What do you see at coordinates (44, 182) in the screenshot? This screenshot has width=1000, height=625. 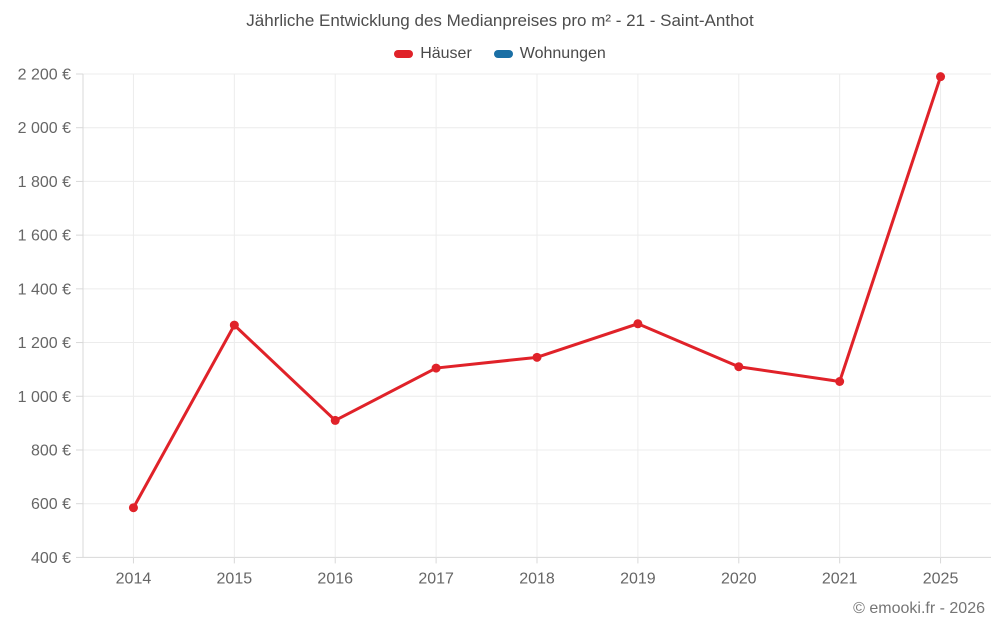 I see `y-axis-label: 1 800 €` at bounding box center [44, 182].